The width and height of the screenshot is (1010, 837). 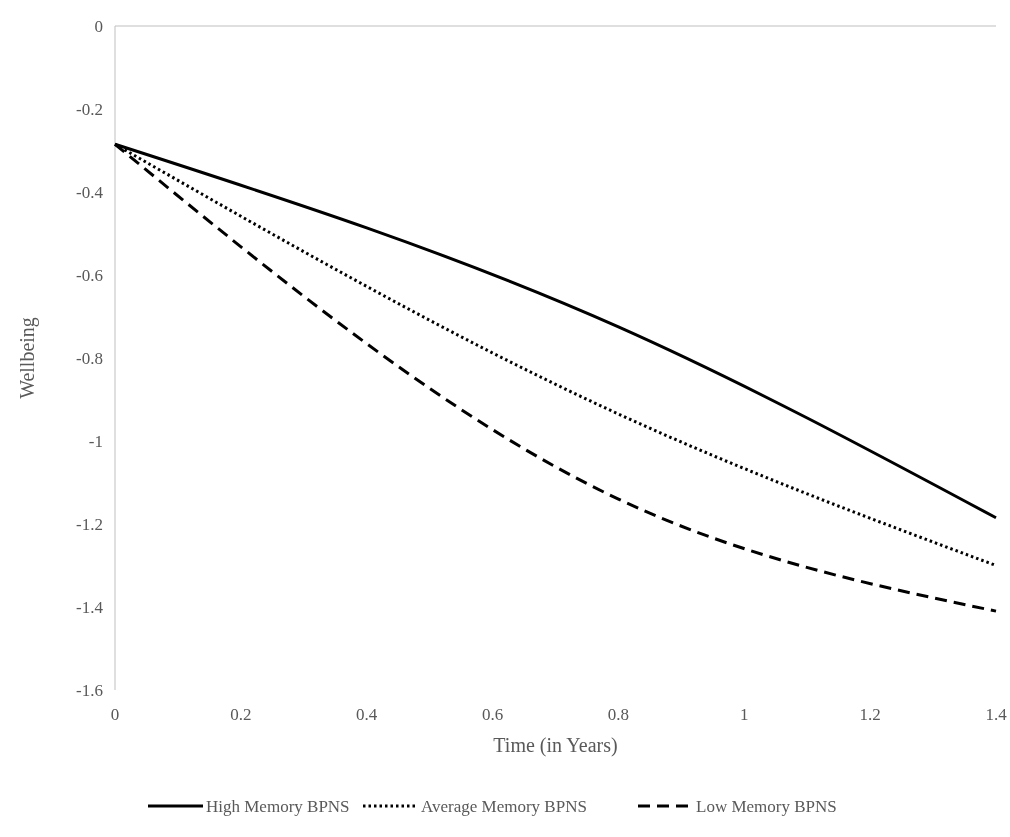 I want to click on y-tick-label: -0.4, so click(x=90, y=192).